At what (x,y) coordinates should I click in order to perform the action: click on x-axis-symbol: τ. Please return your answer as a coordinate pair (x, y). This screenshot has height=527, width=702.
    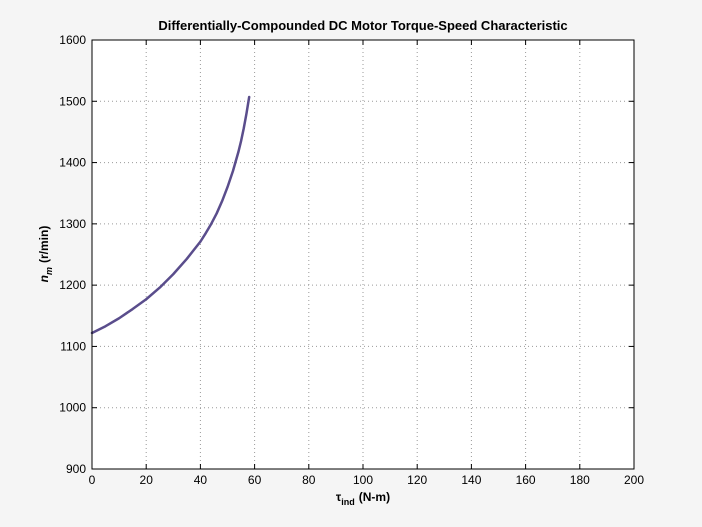
    Looking at the image, I should click on (339, 497).